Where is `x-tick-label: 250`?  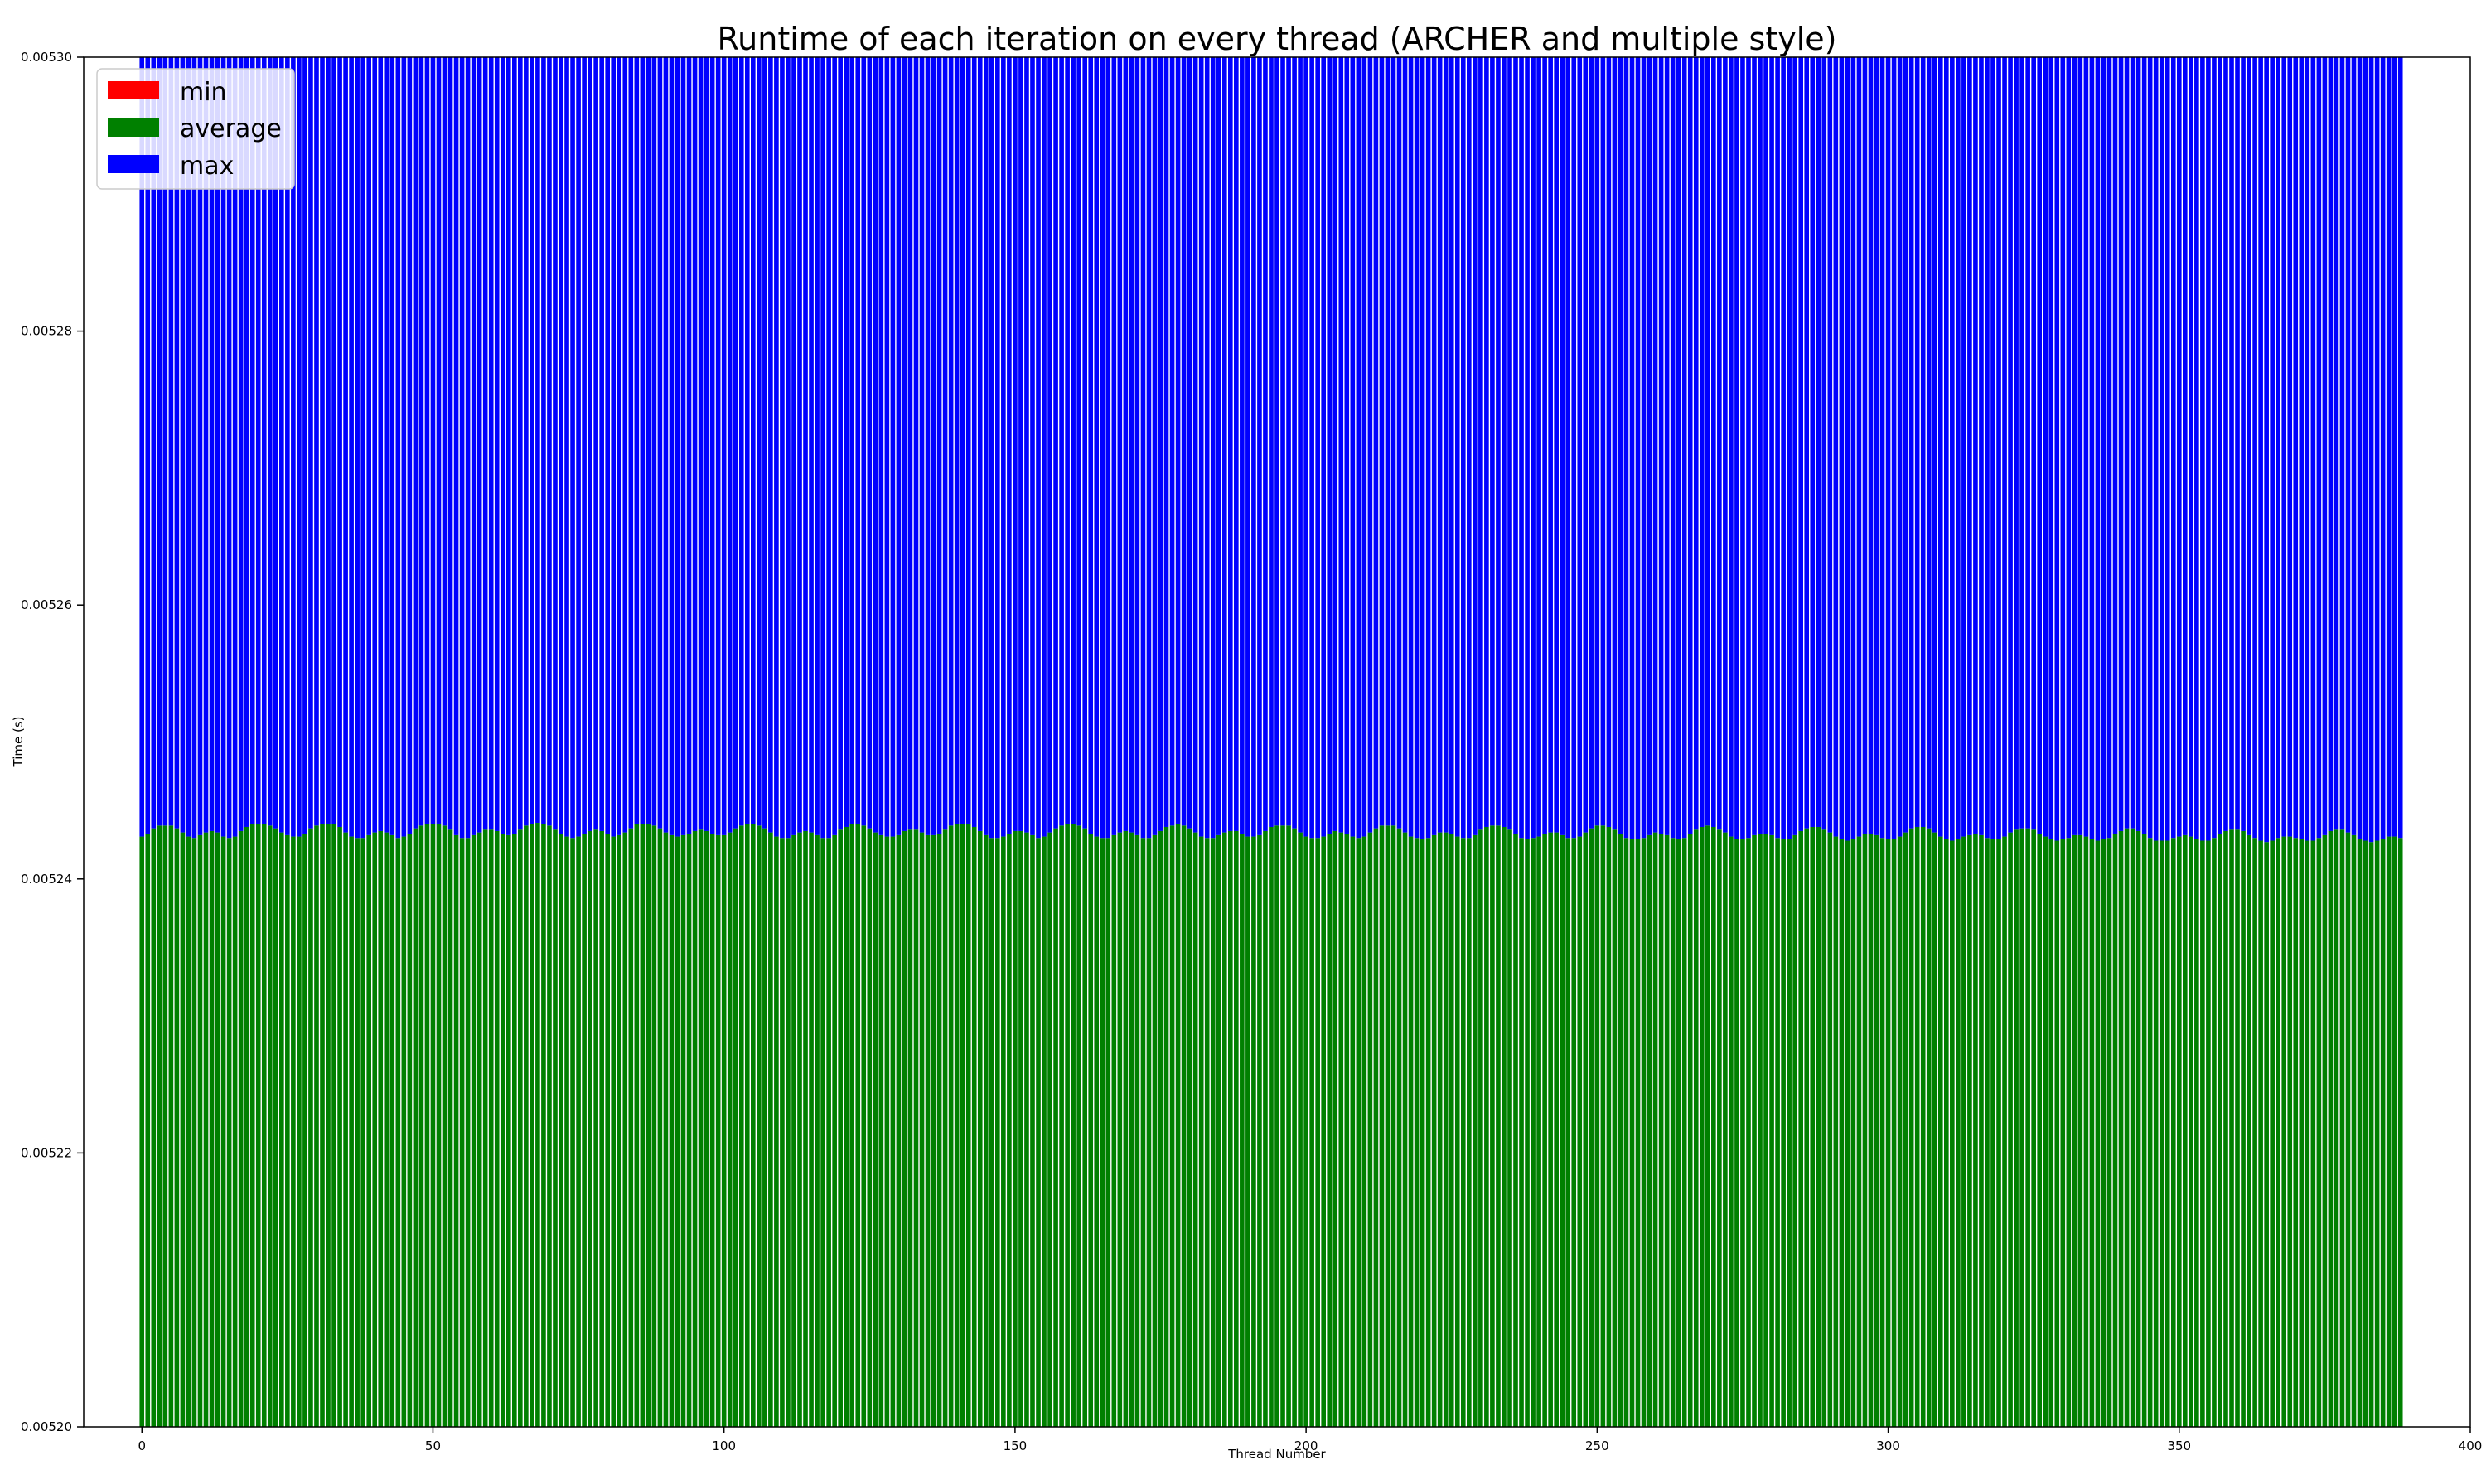 x-tick-label: 250 is located at coordinates (1597, 1445).